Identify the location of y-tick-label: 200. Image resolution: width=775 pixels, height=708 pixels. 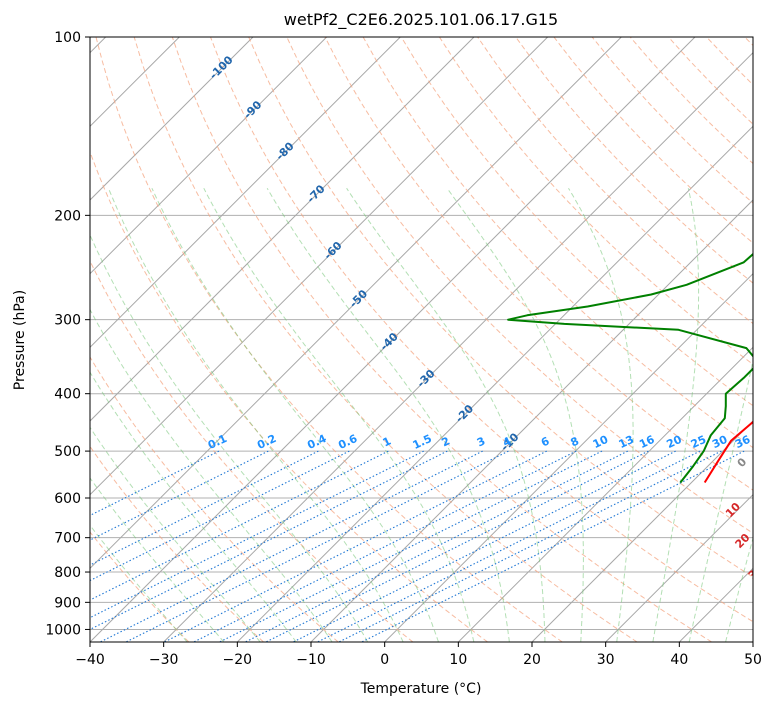
(67, 216).